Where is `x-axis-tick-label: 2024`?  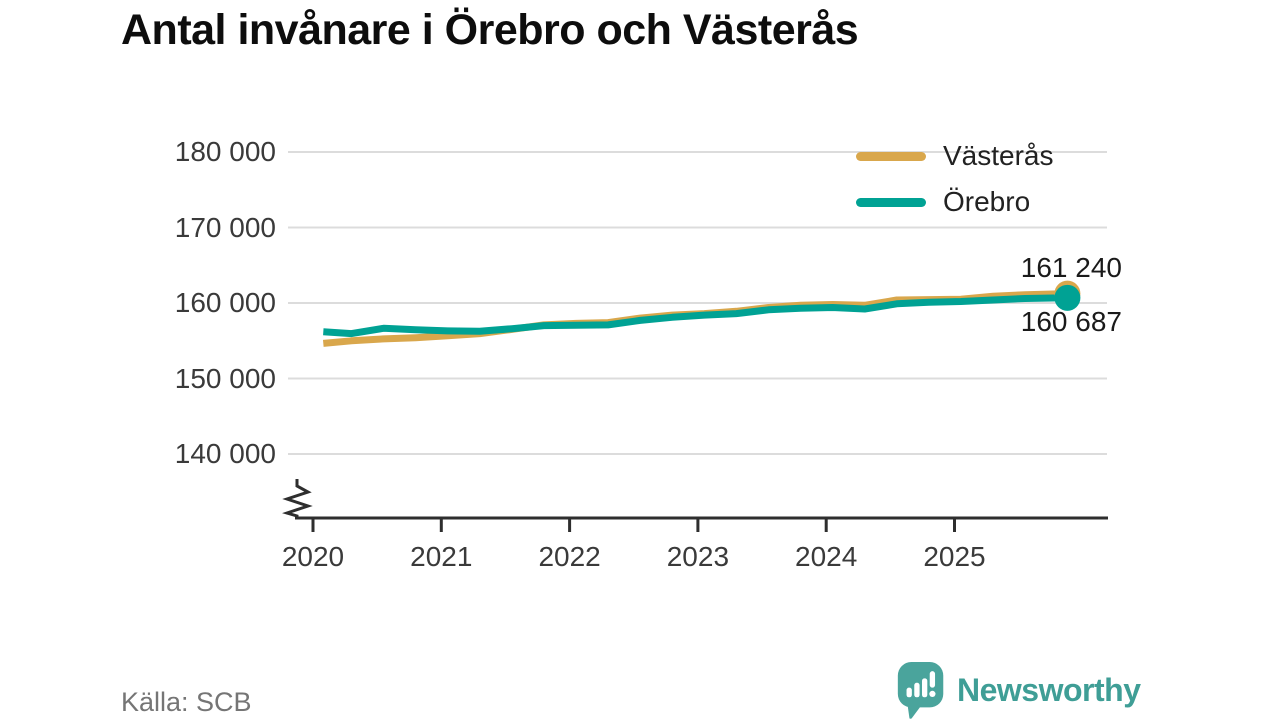 x-axis-tick-label: 2024 is located at coordinates (826, 556).